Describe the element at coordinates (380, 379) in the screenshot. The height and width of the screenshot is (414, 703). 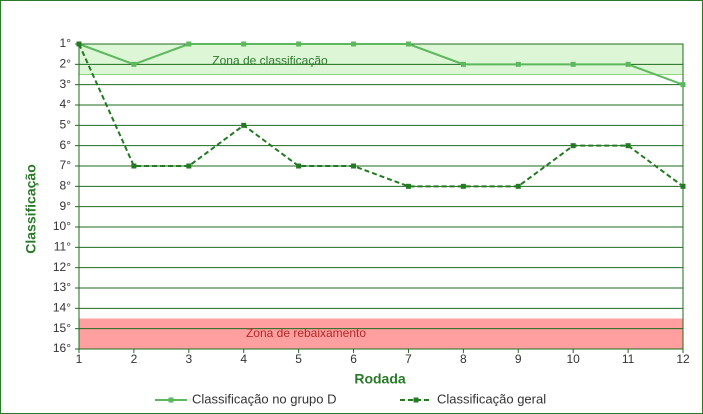
I see `x-axis-title: Rodada` at that location.